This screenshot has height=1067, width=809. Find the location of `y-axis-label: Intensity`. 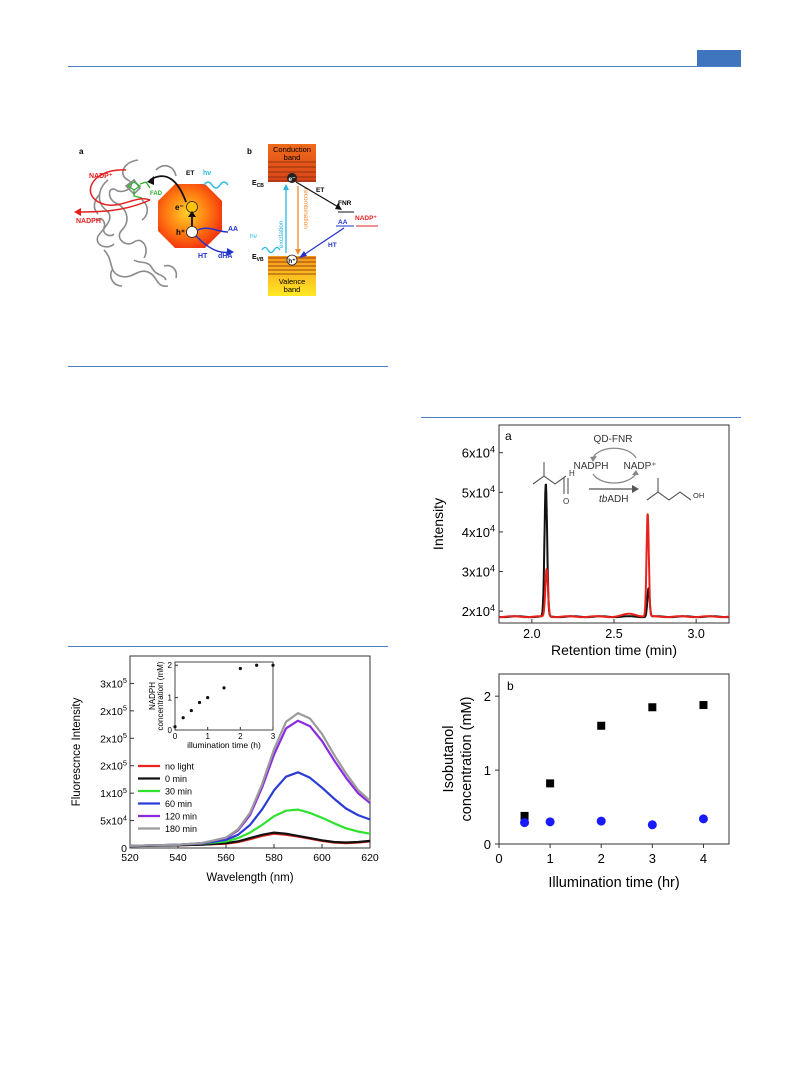

y-axis-label: Intensity is located at coordinates (438, 524).